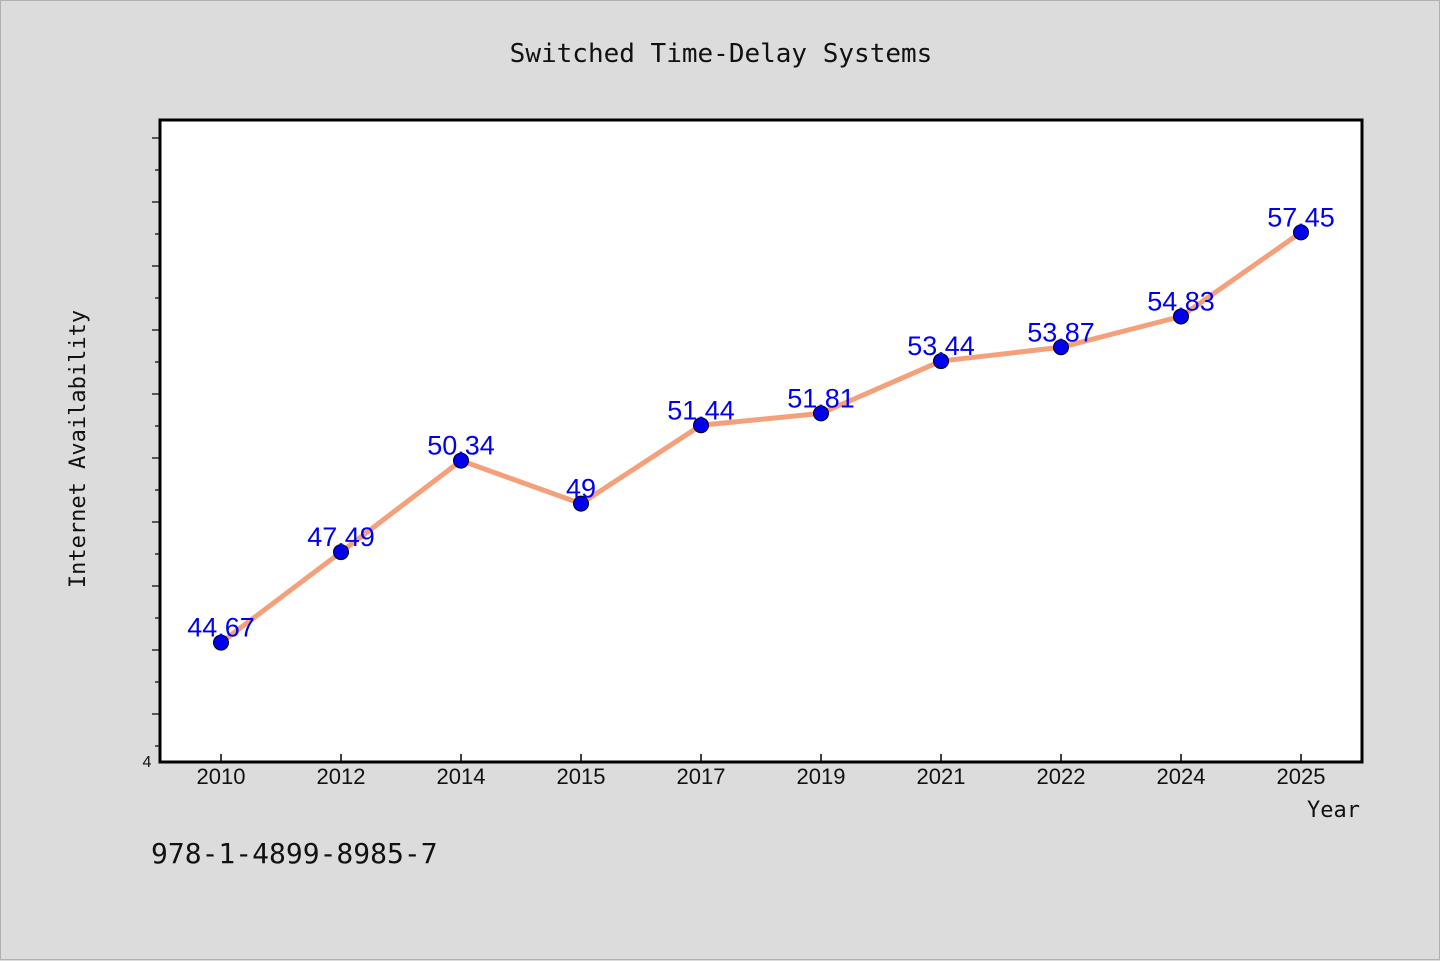 The width and height of the screenshot is (1440, 961). Describe the element at coordinates (221, 628) in the screenshot. I see `data-label: 44.67` at that location.